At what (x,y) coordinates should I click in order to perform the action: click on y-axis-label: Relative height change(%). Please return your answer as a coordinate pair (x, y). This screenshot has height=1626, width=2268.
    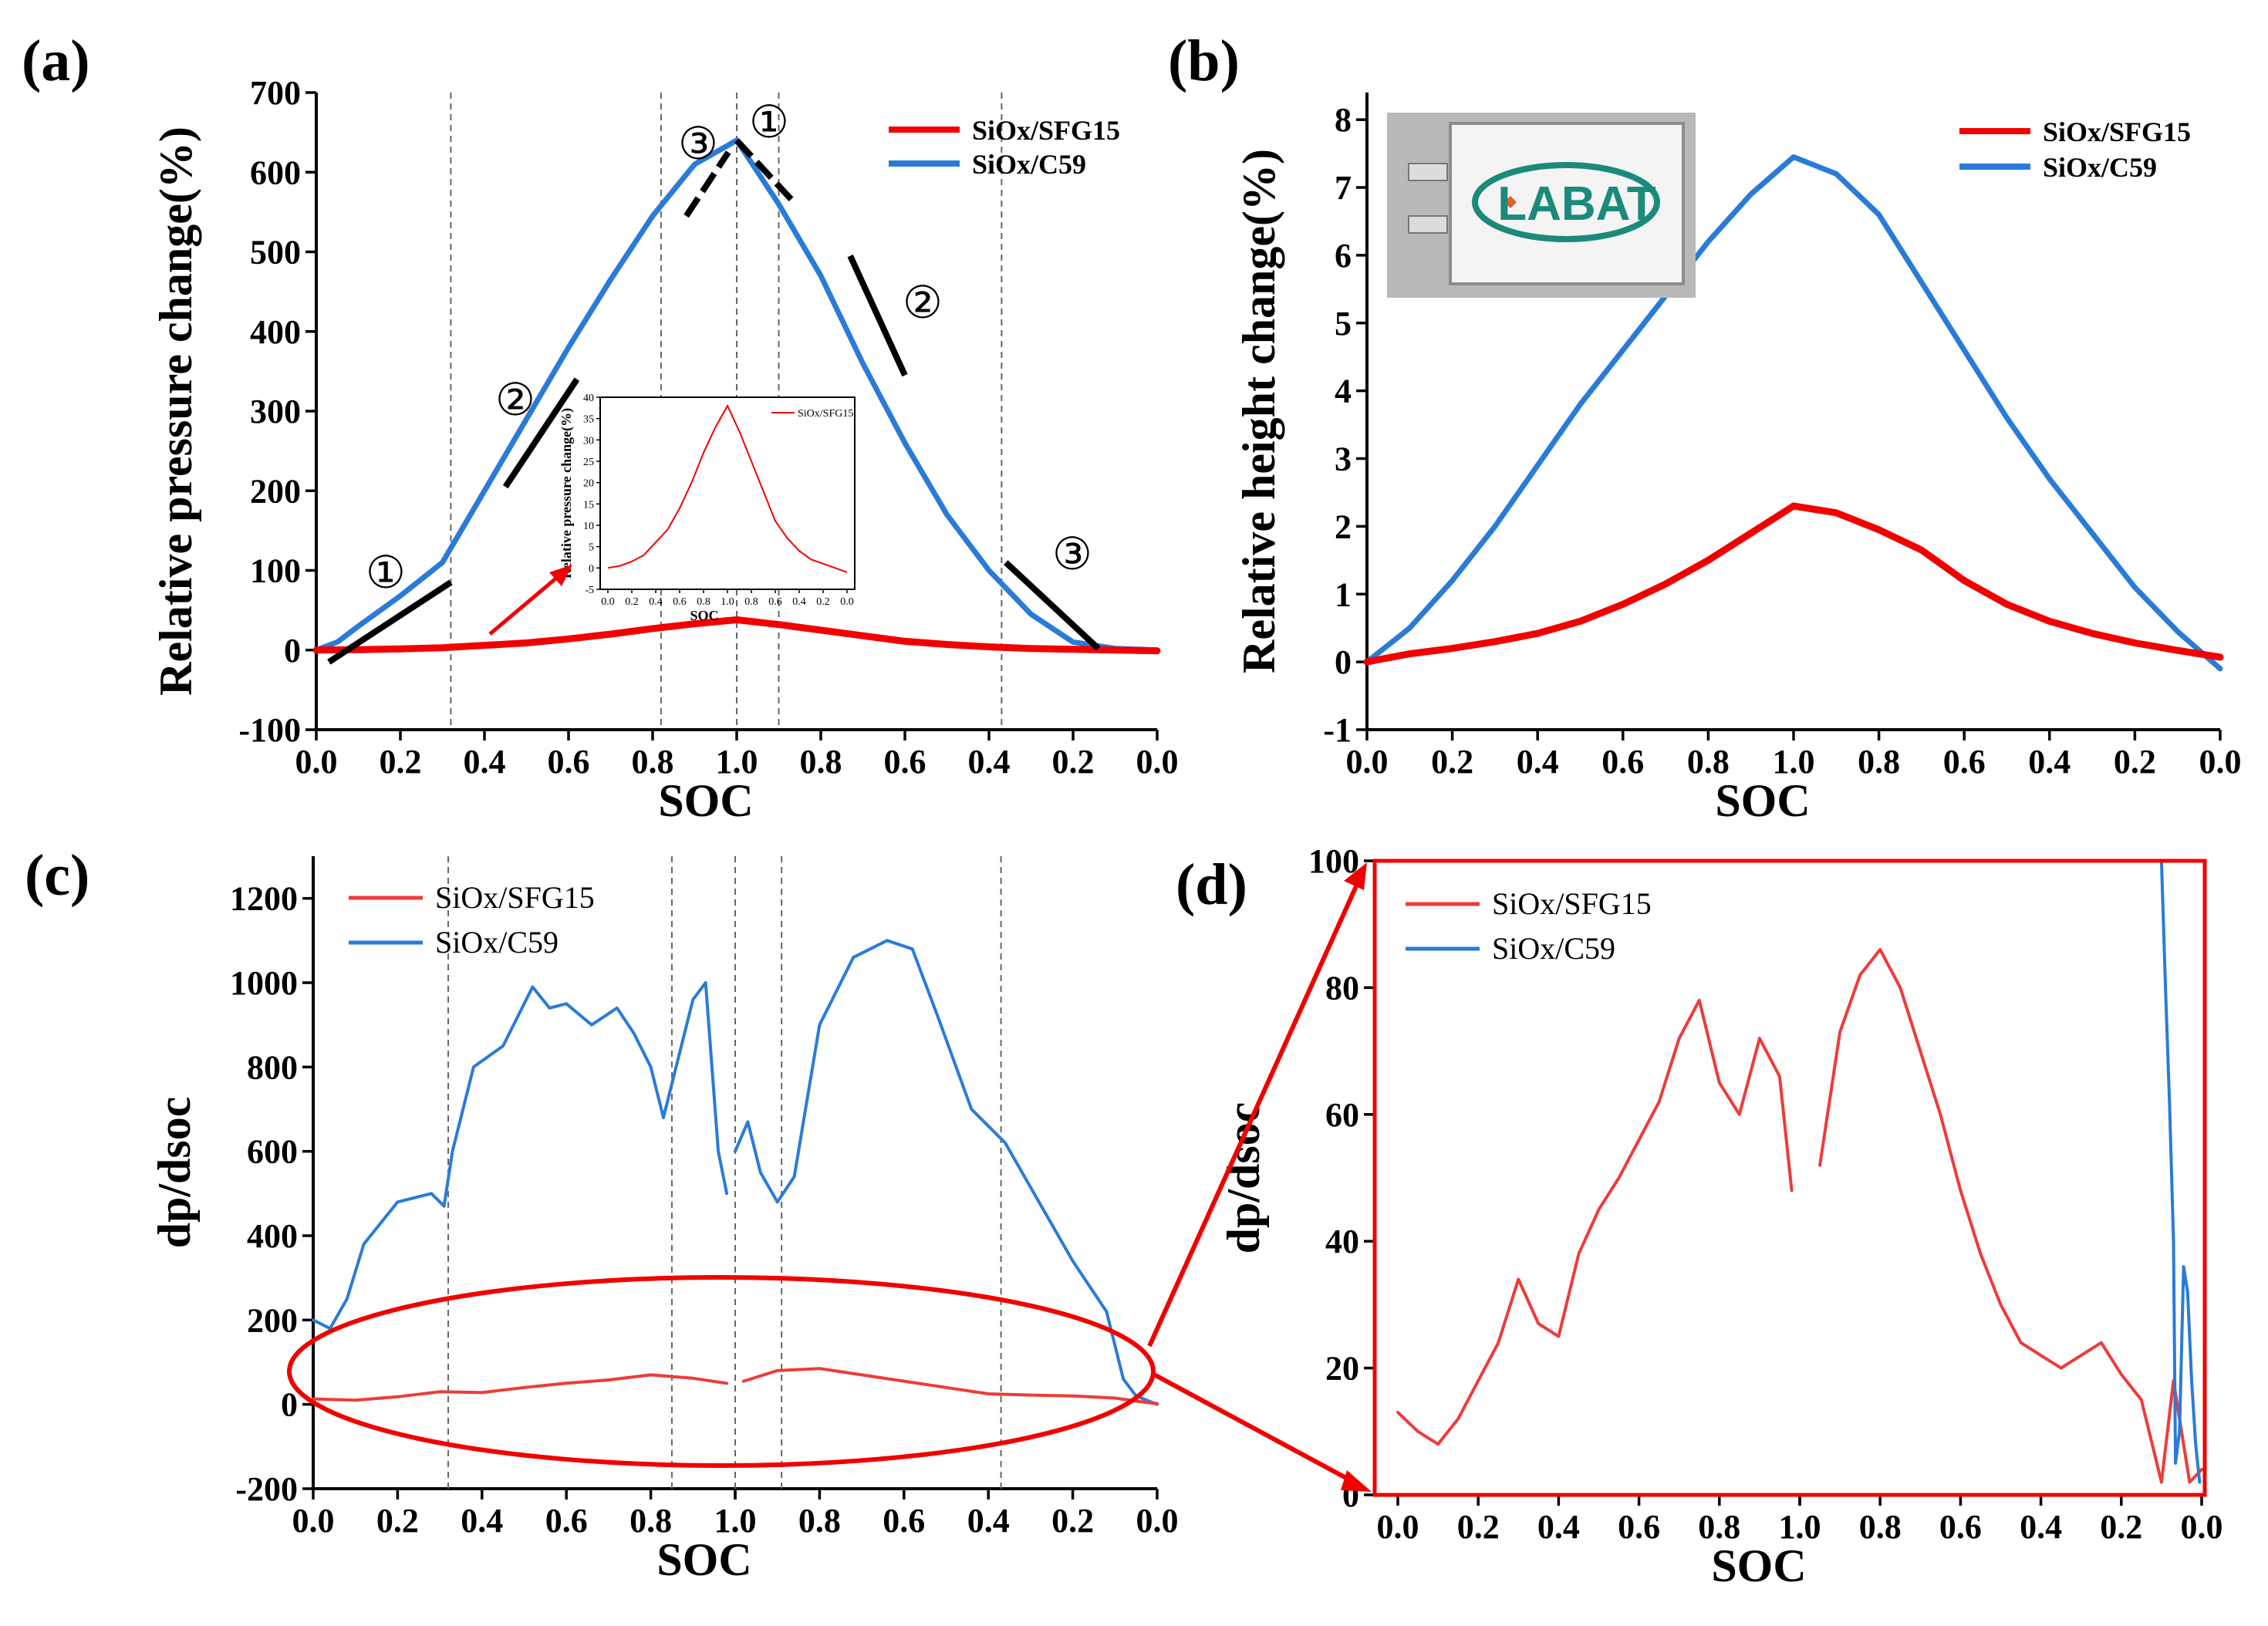
    Looking at the image, I should click on (1259, 411).